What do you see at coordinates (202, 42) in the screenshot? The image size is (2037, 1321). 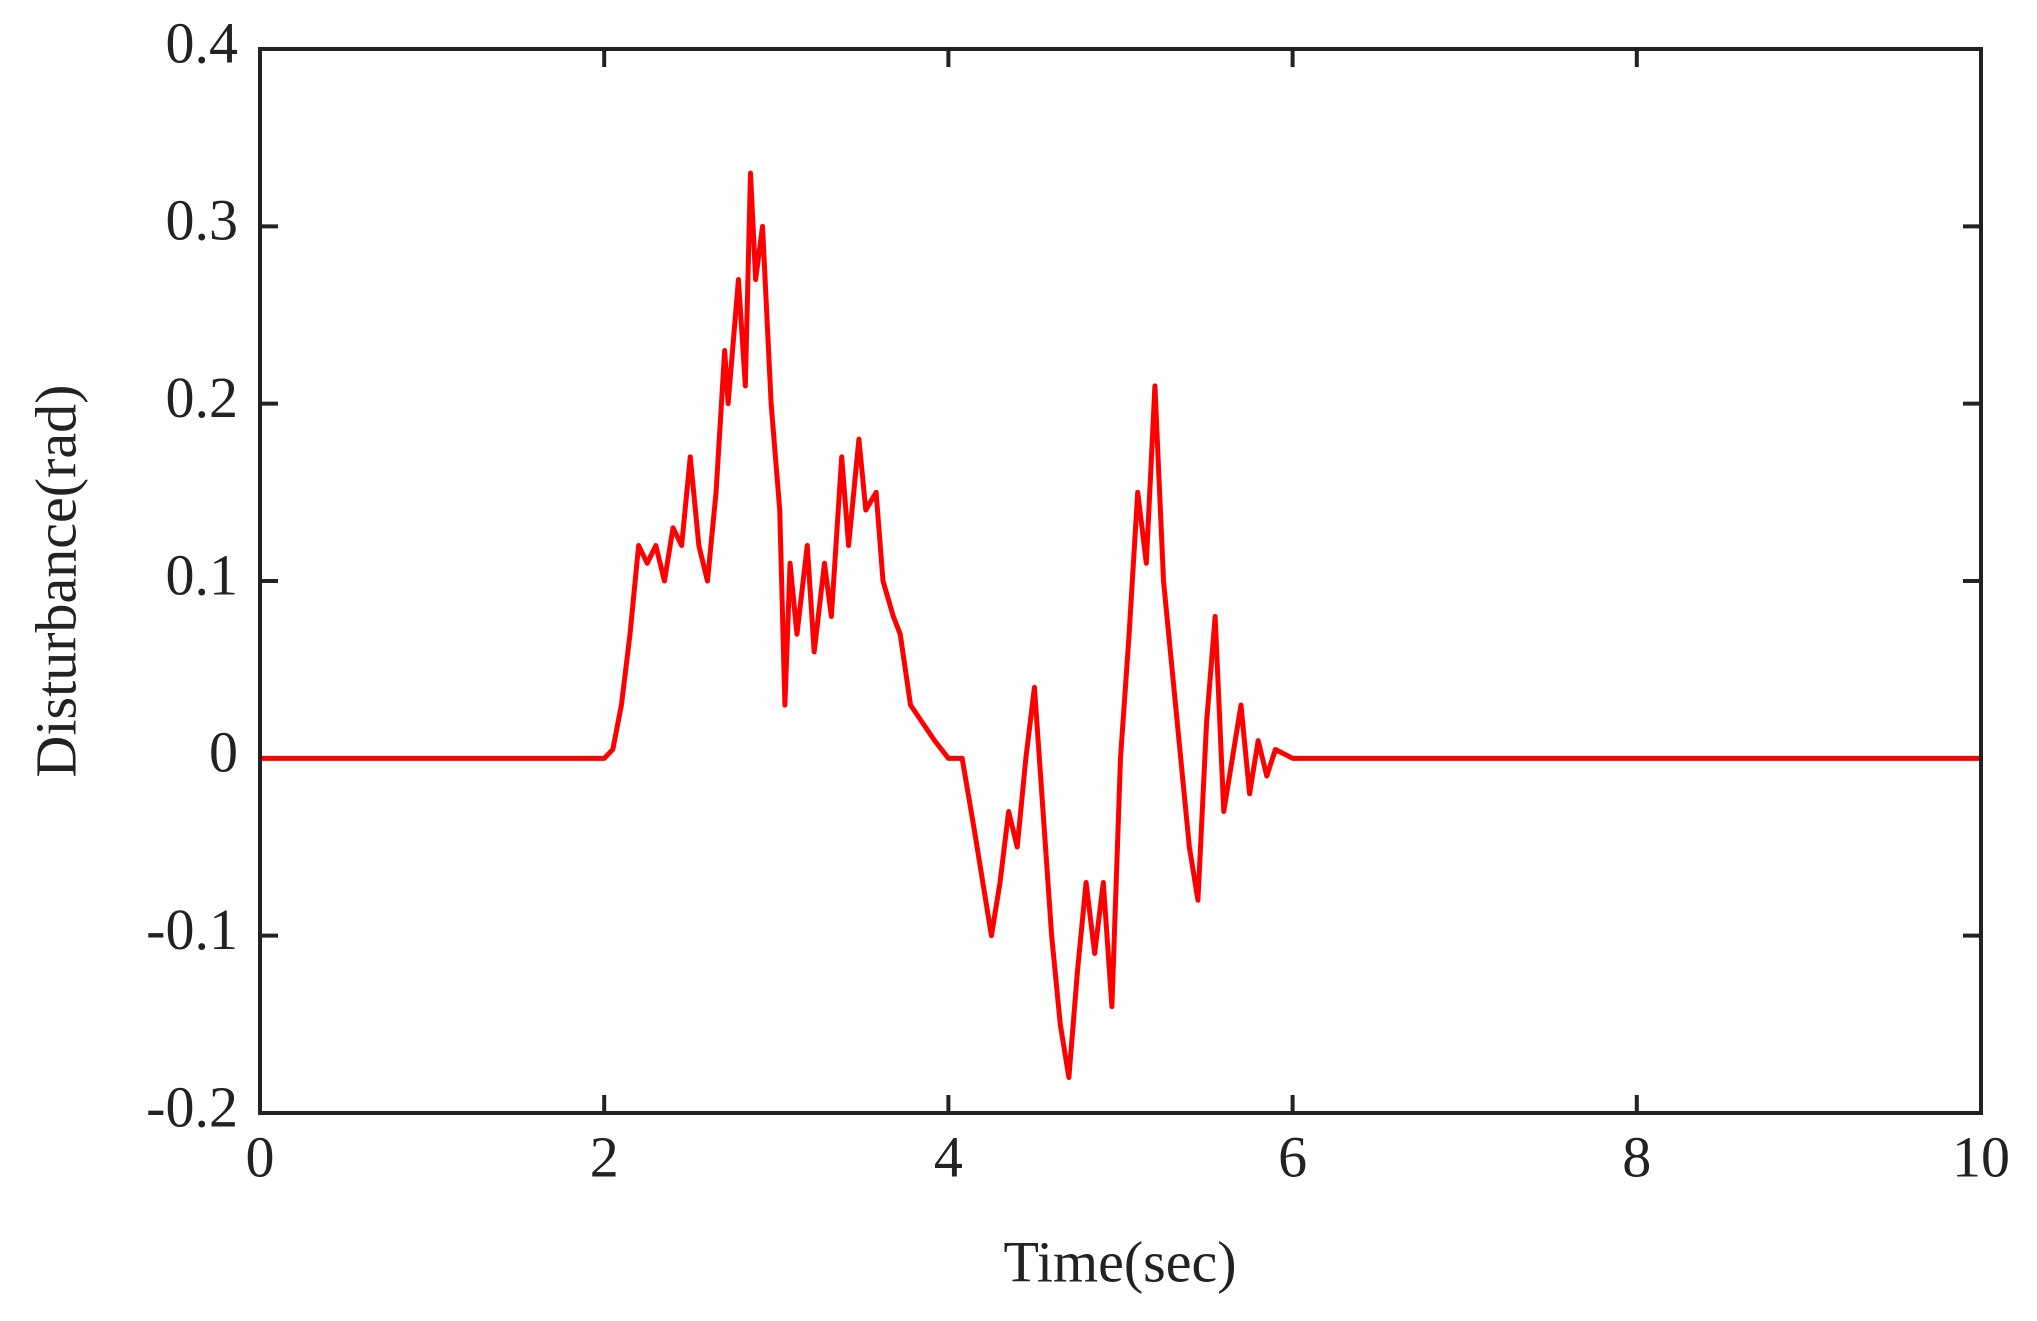 I see `y-tick-label: 0.4` at bounding box center [202, 42].